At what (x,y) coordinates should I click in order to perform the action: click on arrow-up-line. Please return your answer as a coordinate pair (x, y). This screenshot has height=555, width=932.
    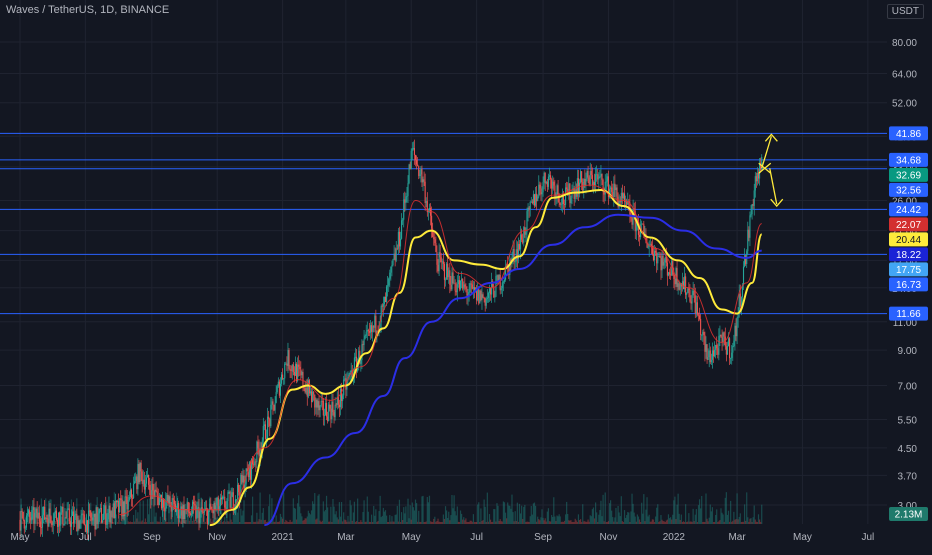
    Looking at the image, I should click on (766, 152).